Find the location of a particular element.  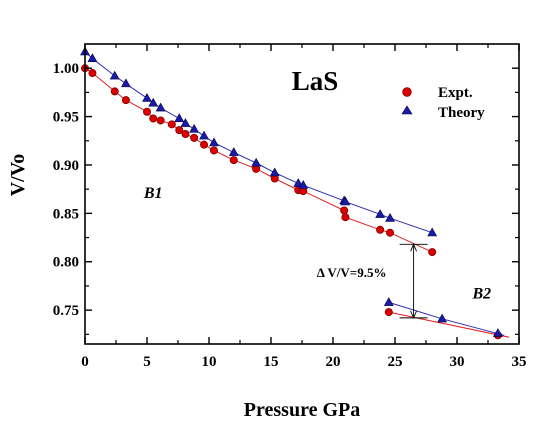

legend-expt-label: Expt. is located at coordinates (455, 93).